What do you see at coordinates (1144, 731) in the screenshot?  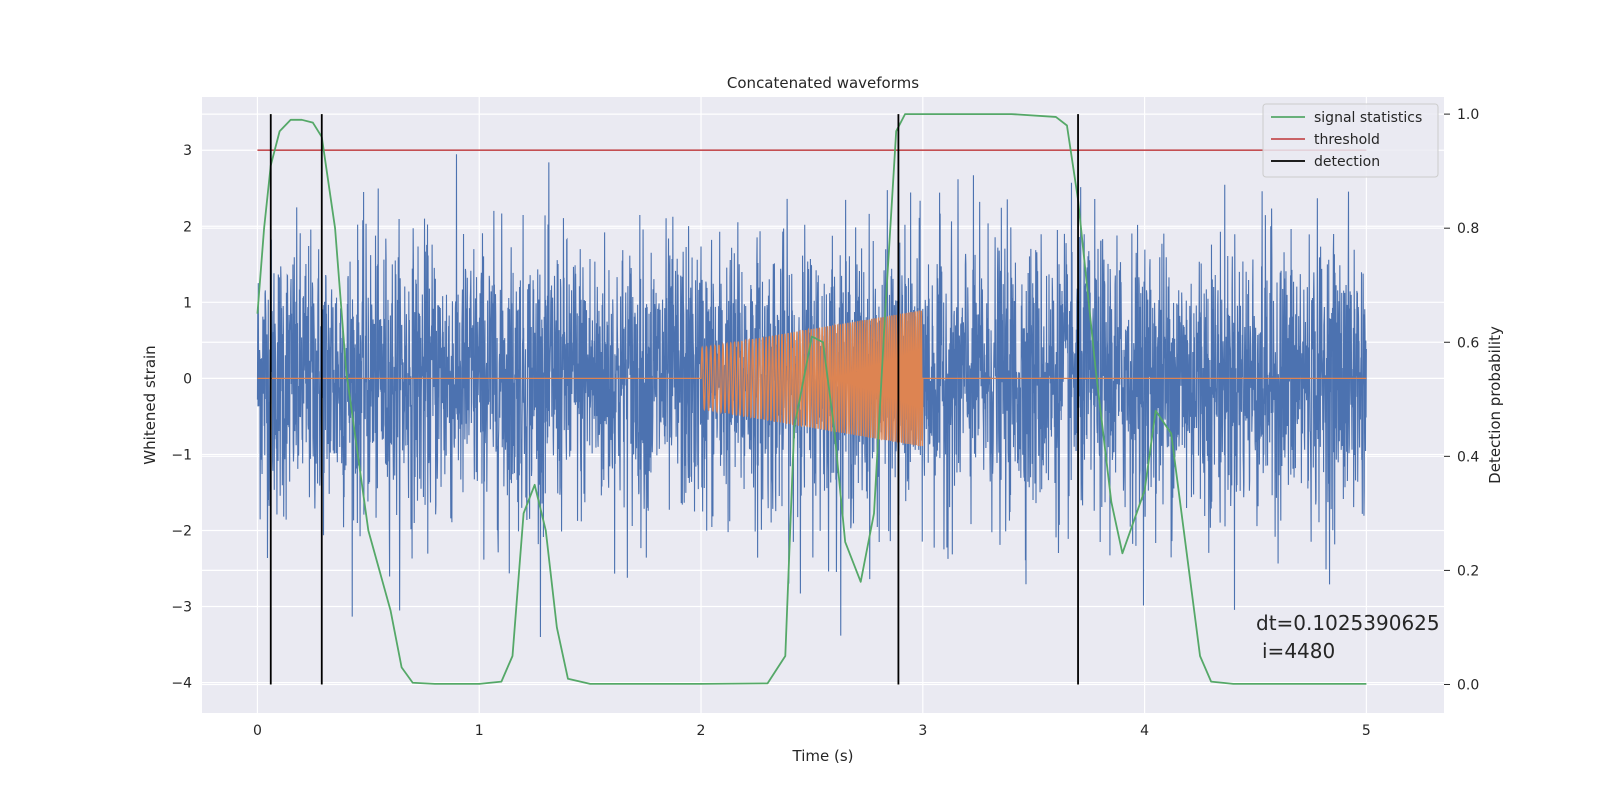 I see `x-tick-label: 4` at bounding box center [1144, 731].